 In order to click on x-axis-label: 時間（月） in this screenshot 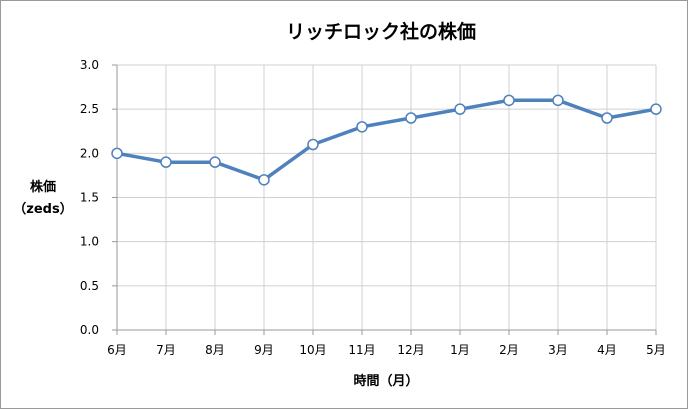, I will do `click(385, 381)`.